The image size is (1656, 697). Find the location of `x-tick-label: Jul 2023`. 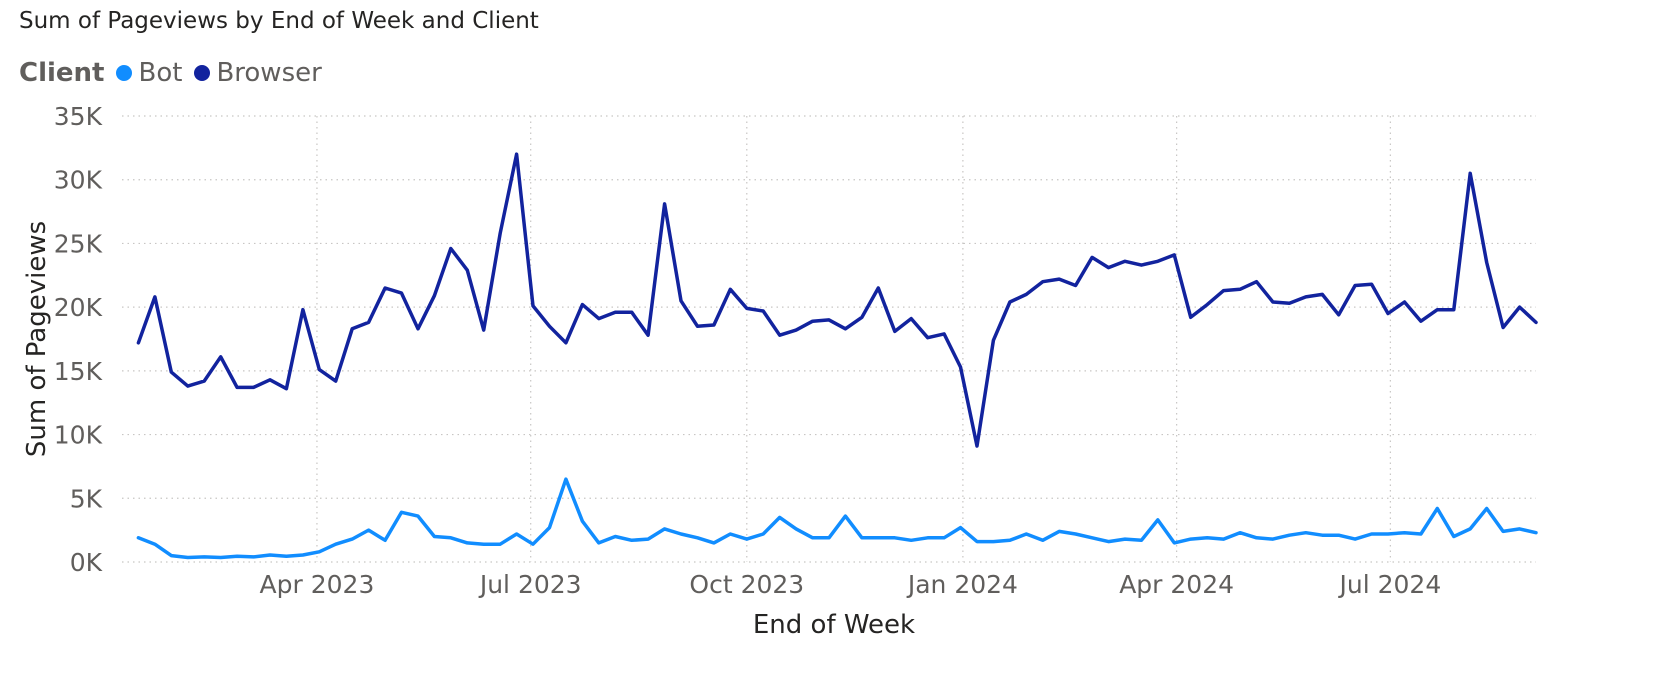

x-tick-label: Jul 2023 is located at coordinates (530, 584).